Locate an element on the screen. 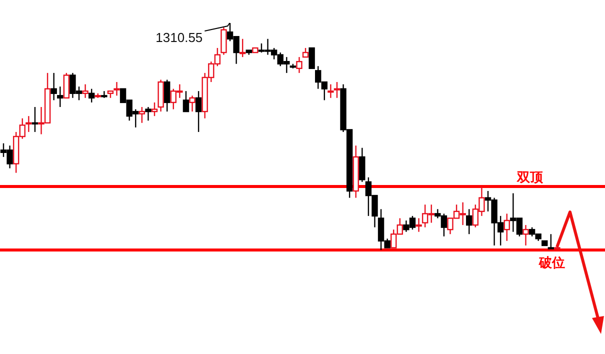 The width and height of the screenshot is (605, 354). annotation: 1310.55 is located at coordinates (179, 37).